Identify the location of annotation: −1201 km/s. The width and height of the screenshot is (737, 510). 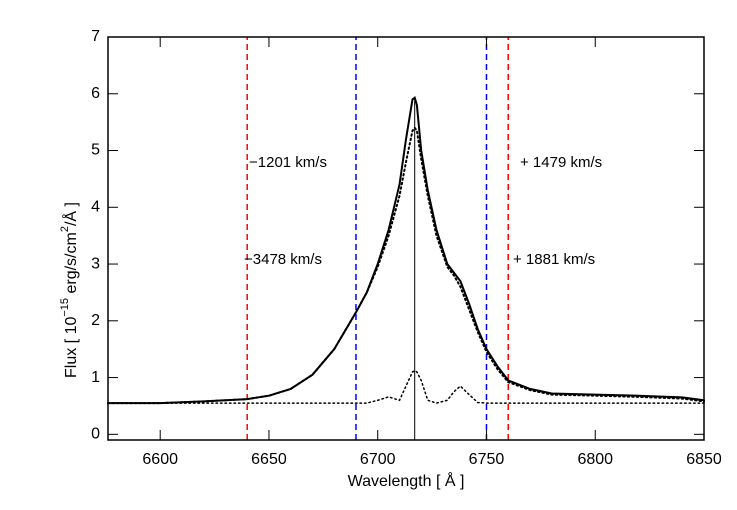
(288, 162).